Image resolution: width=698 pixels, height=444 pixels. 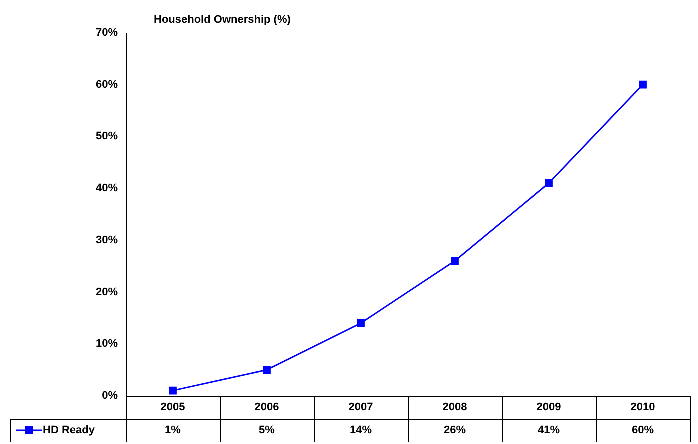 What do you see at coordinates (267, 430) in the screenshot?
I see `data-label: 5%` at bounding box center [267, 430].